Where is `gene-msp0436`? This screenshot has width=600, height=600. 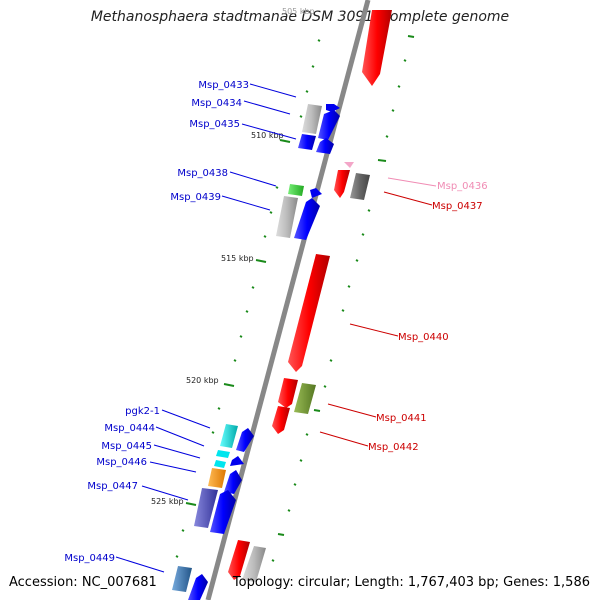 gene-msp0436 is located at coordinates (349, 165).